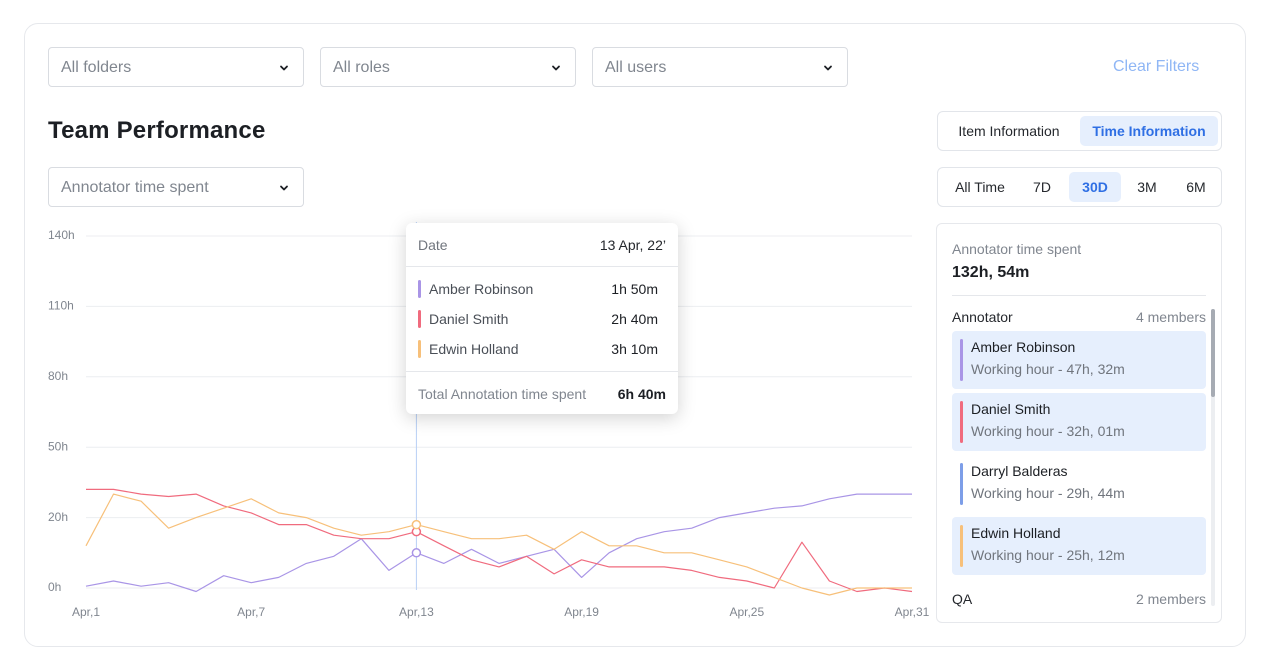 This screenshot has height=663, width=1270. I want to click on range-tab-30d: 30D, so click(1095, 187).